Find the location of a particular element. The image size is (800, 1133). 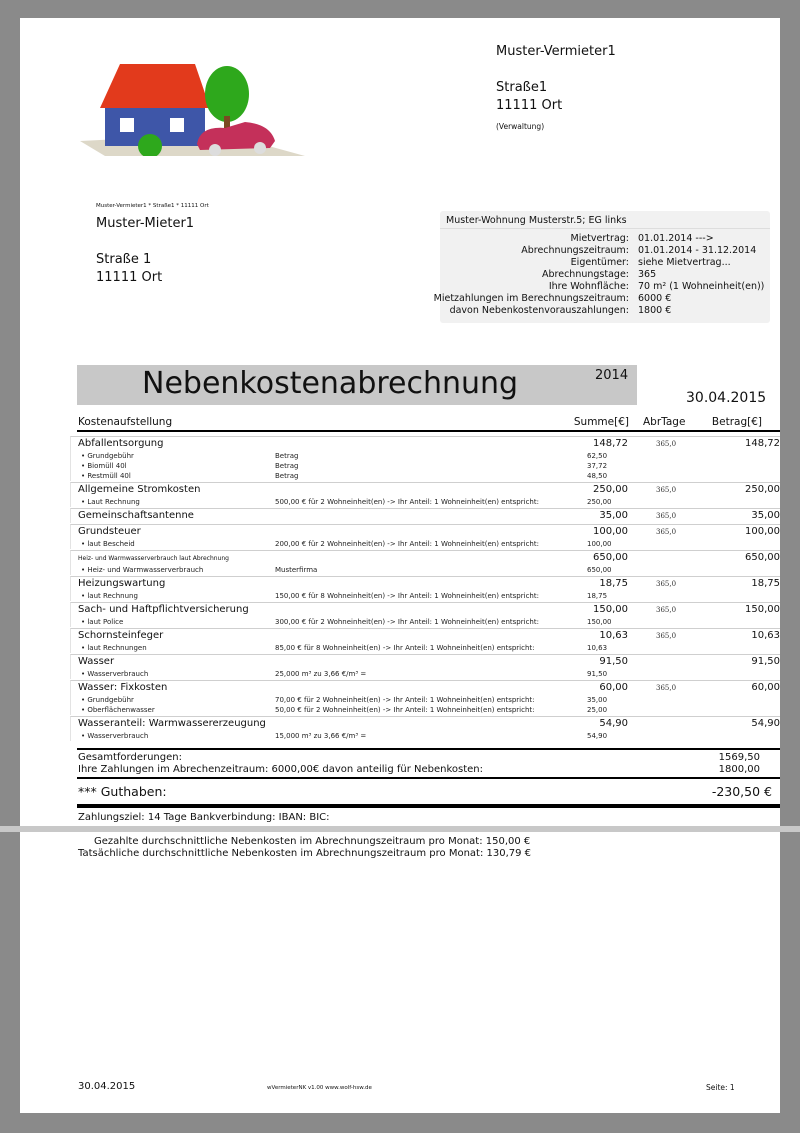

cost-group: Gemeinschaftsantenne 35,00 365,0 35,00 is located at coordinates (425, 515).